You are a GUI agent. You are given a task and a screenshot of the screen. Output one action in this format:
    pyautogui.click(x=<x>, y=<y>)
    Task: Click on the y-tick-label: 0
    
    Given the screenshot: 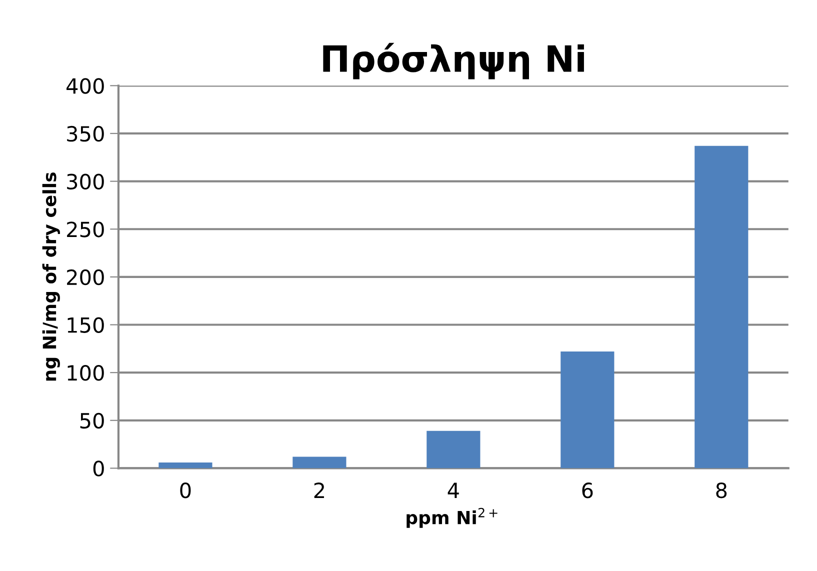 What is the action you would take?
    pyautogui.click(x=98, y=468)
    